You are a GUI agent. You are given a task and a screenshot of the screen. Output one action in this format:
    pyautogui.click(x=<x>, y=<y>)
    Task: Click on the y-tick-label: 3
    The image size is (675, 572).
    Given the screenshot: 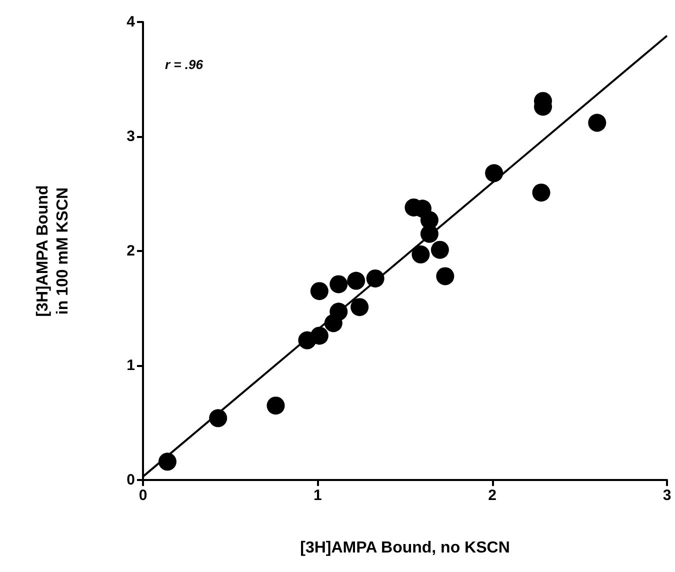 What is the action you would take?
    pyautogui.click(x=130, y=136)
    